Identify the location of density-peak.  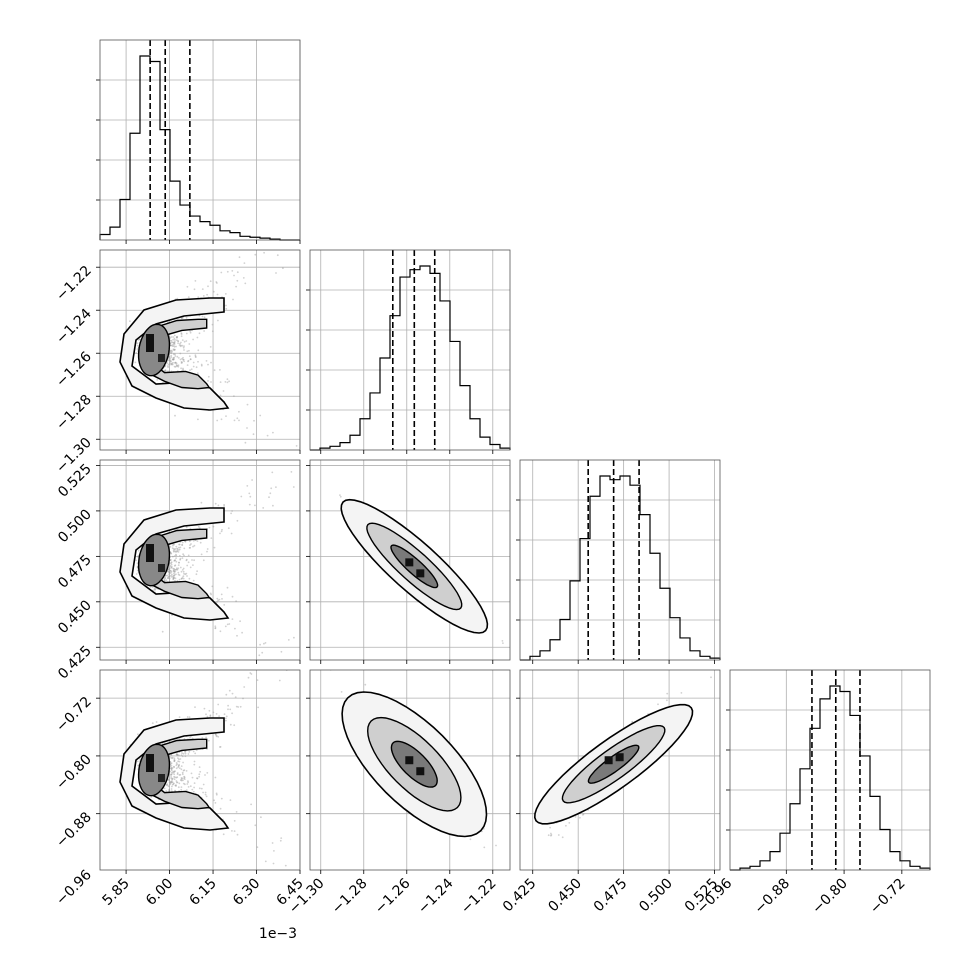
(150, 553).